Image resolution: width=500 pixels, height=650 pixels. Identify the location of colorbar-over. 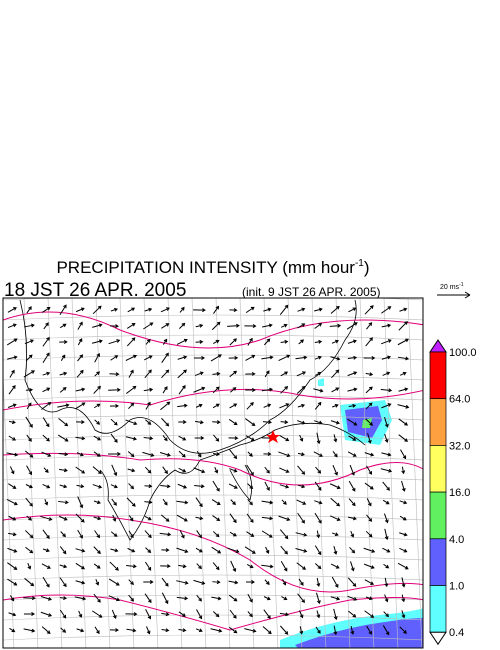
(438, 346).